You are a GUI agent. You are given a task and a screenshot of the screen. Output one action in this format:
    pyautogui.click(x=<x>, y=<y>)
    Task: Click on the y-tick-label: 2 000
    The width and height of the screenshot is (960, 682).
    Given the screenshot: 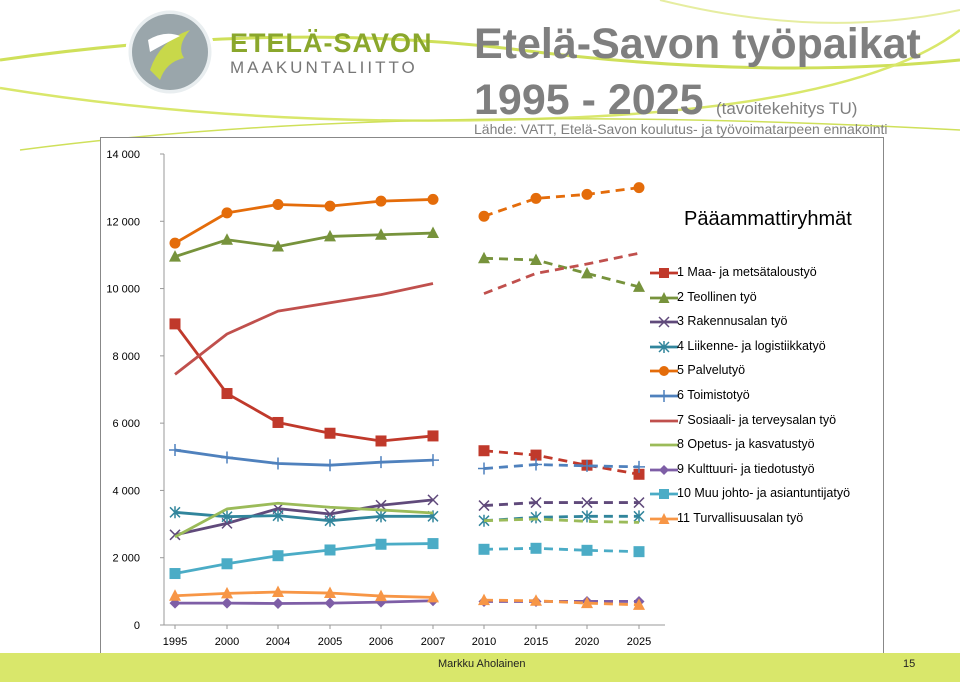 What is the action you would take?
    pyautogui.click(x=126, y=559)
    